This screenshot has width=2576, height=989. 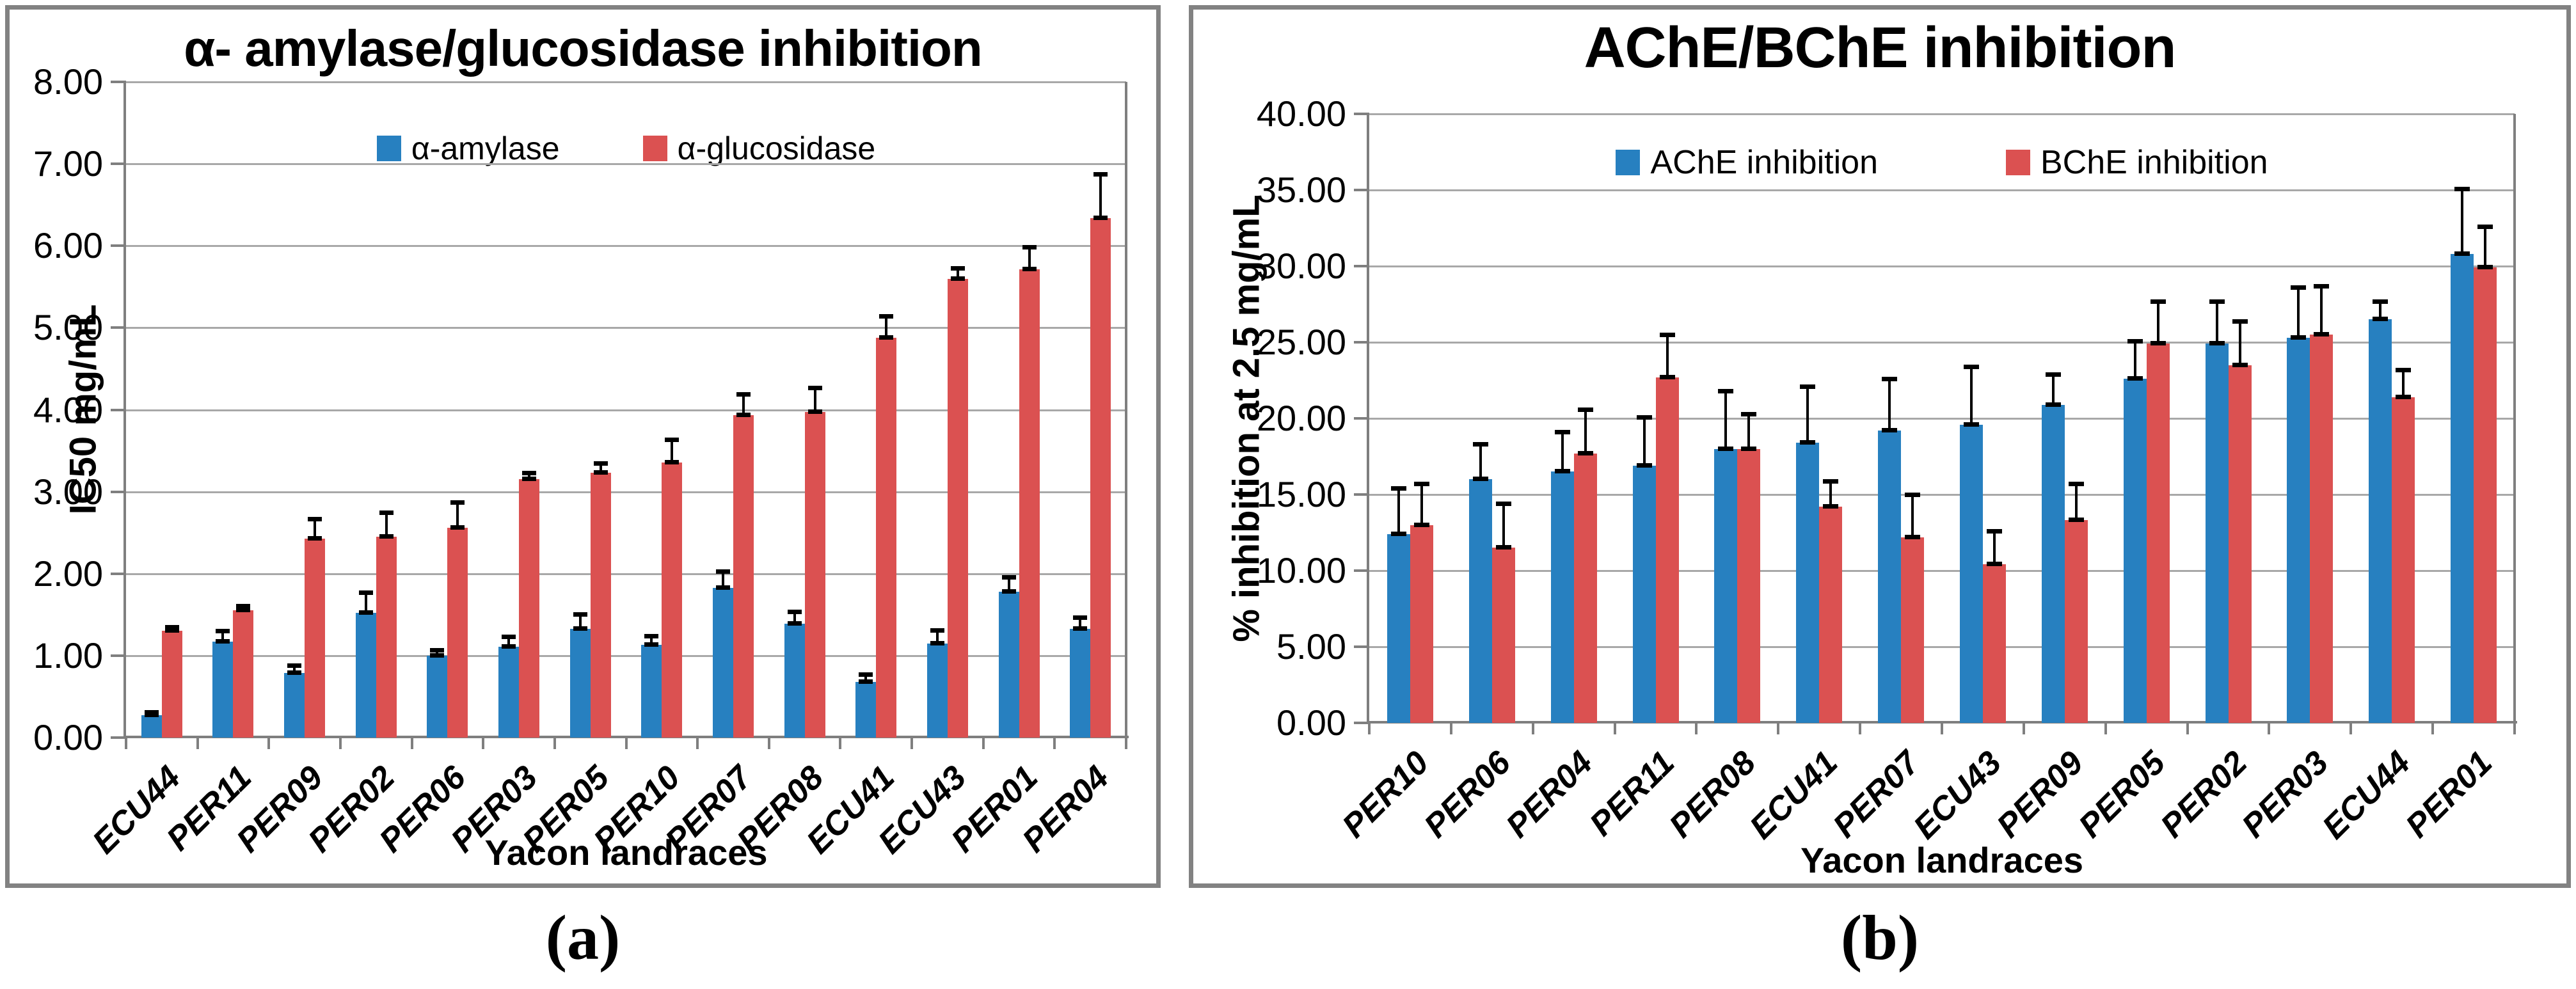 What do you see at coordinates (1942, 860) in the screenshot?
I see `chart-b-x-axis-title: Yacon landraces` at bounding box center [1942, 860].